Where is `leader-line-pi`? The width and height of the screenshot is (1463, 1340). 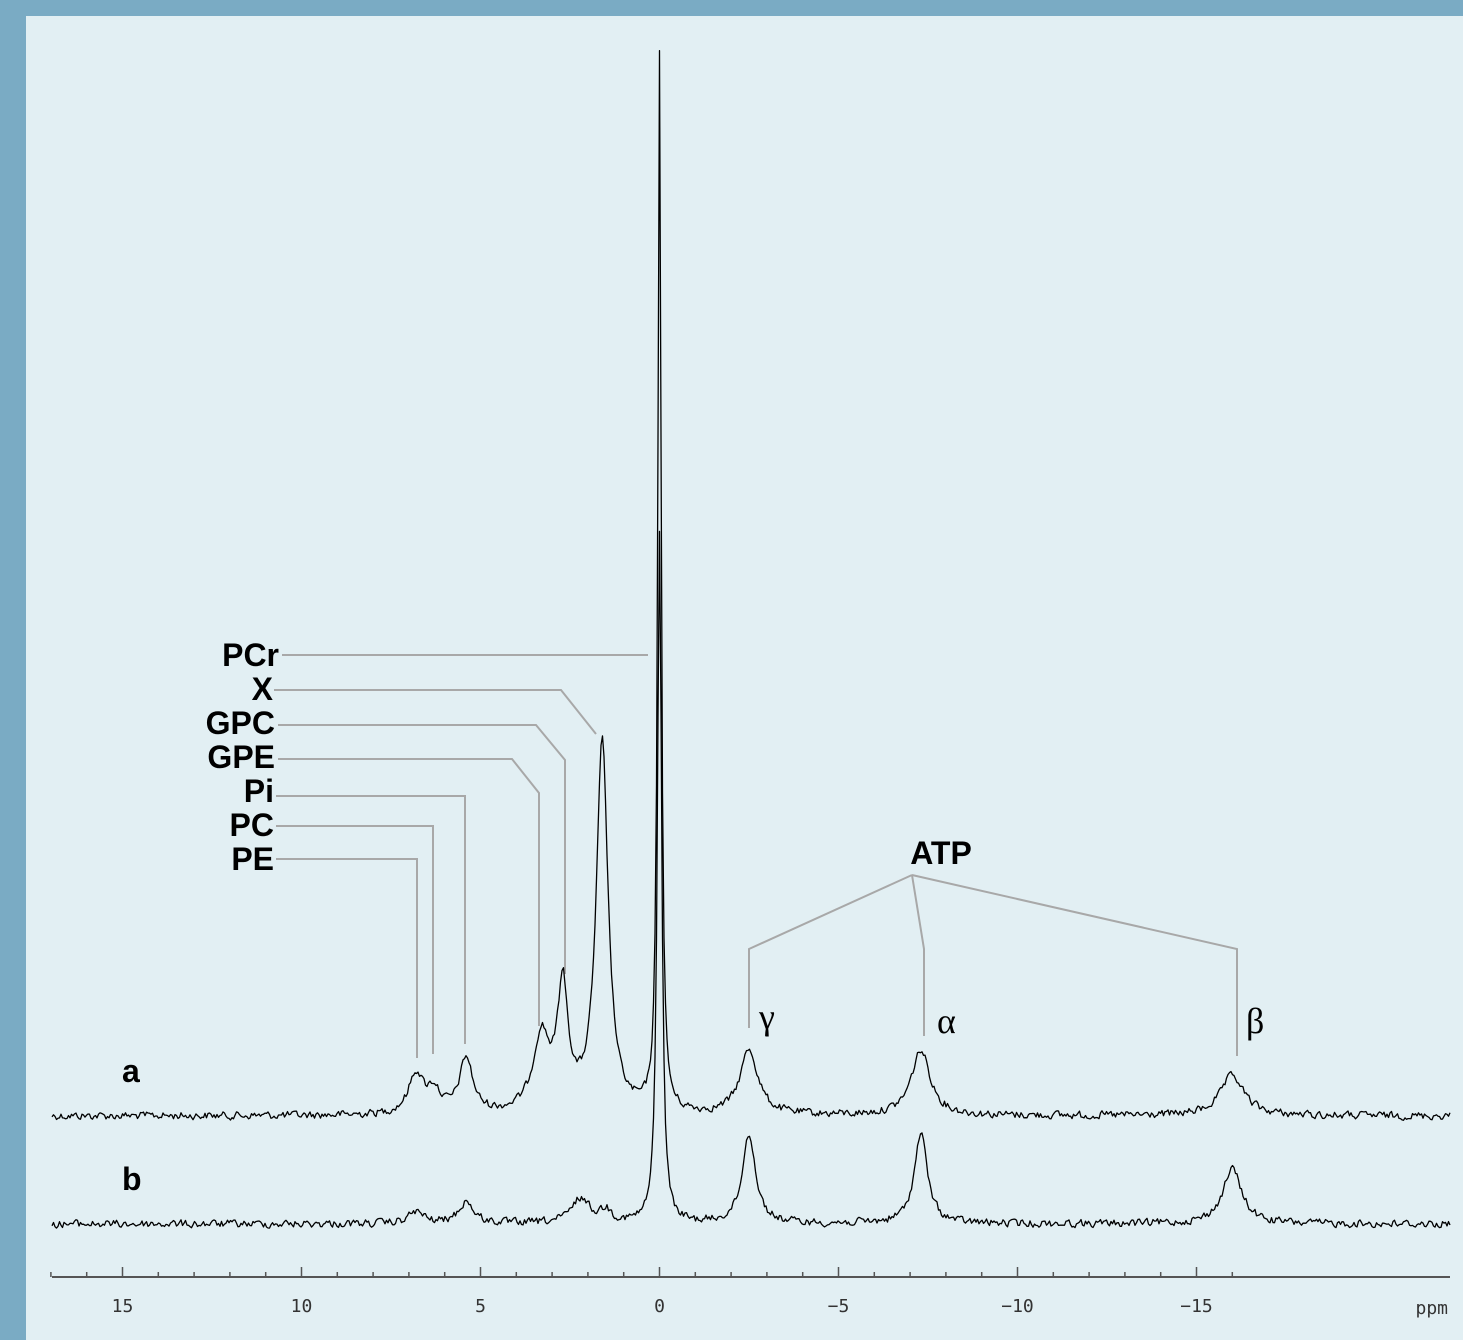 leader-line-pi is located at coordinates (371, 919).